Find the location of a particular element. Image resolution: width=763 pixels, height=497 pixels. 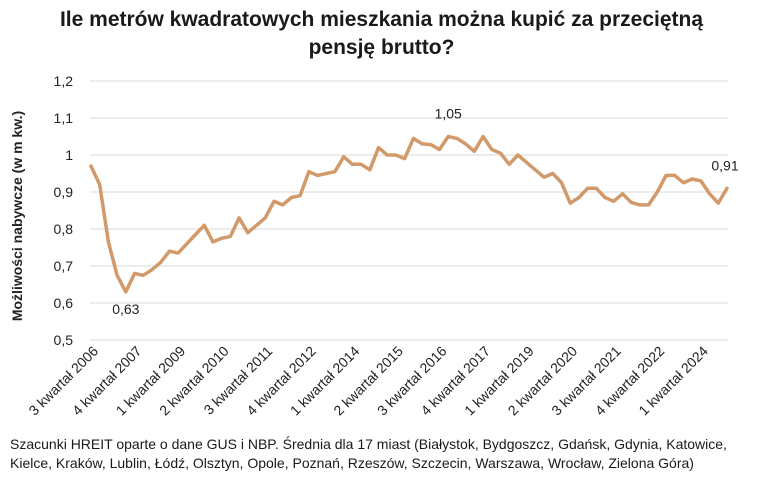

y-tick-label: 0,9 is located at coordinates (64, 192).